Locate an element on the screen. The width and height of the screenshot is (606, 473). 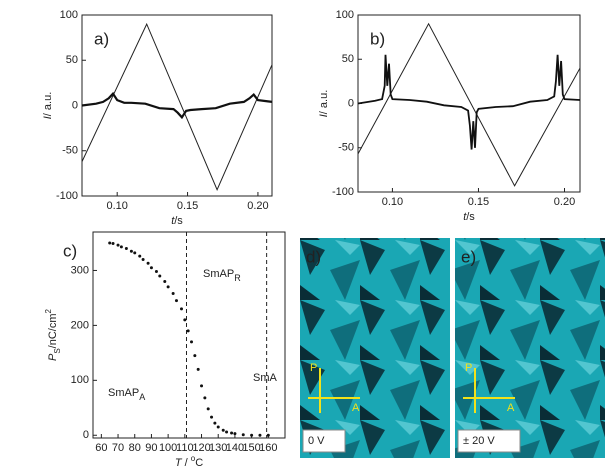
label-part: T is located at coordinates (179, 463).